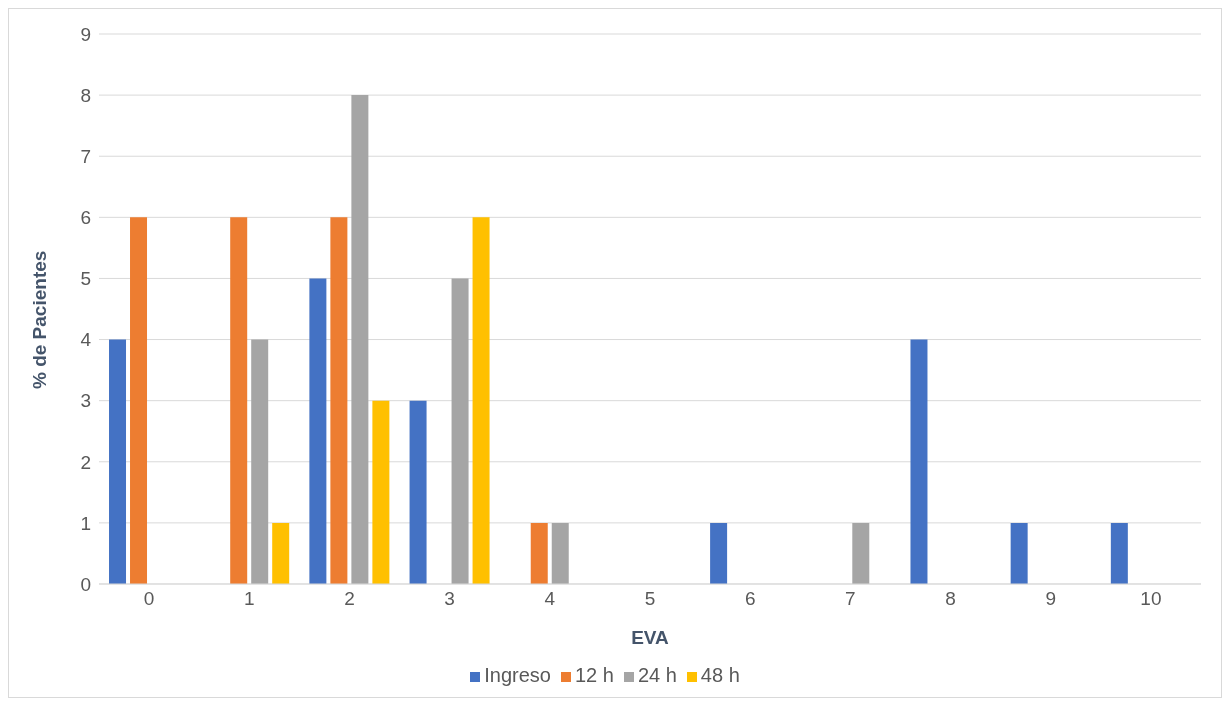 The image size is (1230, 705). Describe the element at coordinates (85, 95) in the screenshot. I see `y-tick-label: 8` at that location.